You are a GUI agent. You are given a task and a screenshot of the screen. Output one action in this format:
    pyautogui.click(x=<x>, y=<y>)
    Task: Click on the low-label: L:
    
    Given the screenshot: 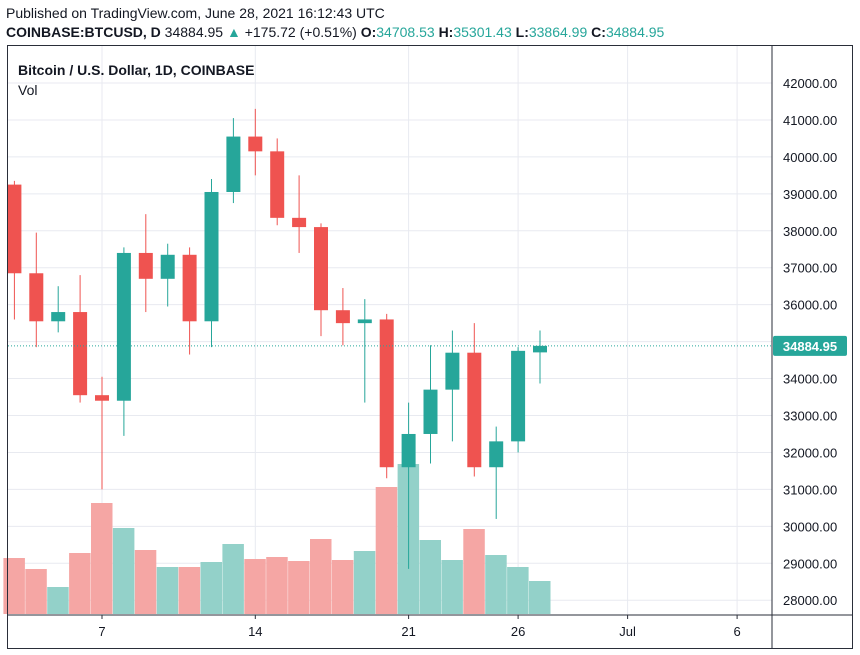 What is the action you would take?
    pyautogui.click(x=522, y=32)
    